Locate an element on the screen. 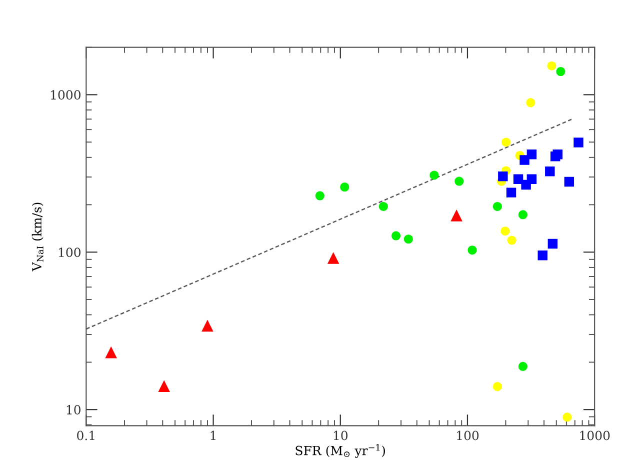 This screenshot has height=473, width=620. y-axis-title: V$_{NaI}$ (km/s) is located at coordinates (38, 237).